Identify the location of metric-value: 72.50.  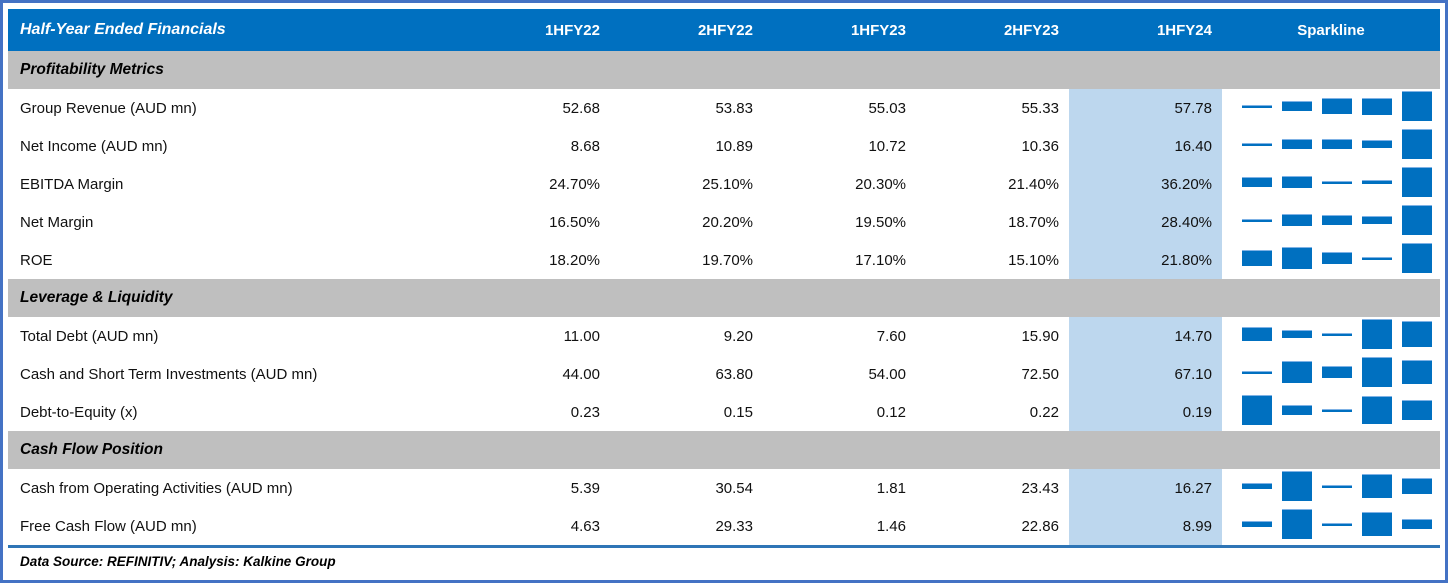
(1040, 374).